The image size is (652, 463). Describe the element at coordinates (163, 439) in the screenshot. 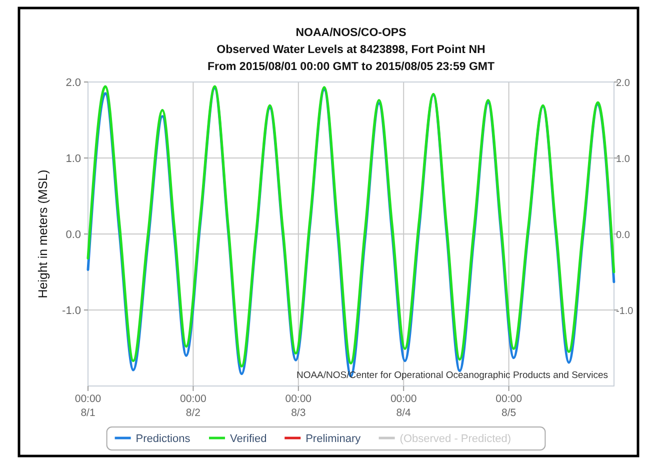

I see `legend-label: Predictions` at that location.